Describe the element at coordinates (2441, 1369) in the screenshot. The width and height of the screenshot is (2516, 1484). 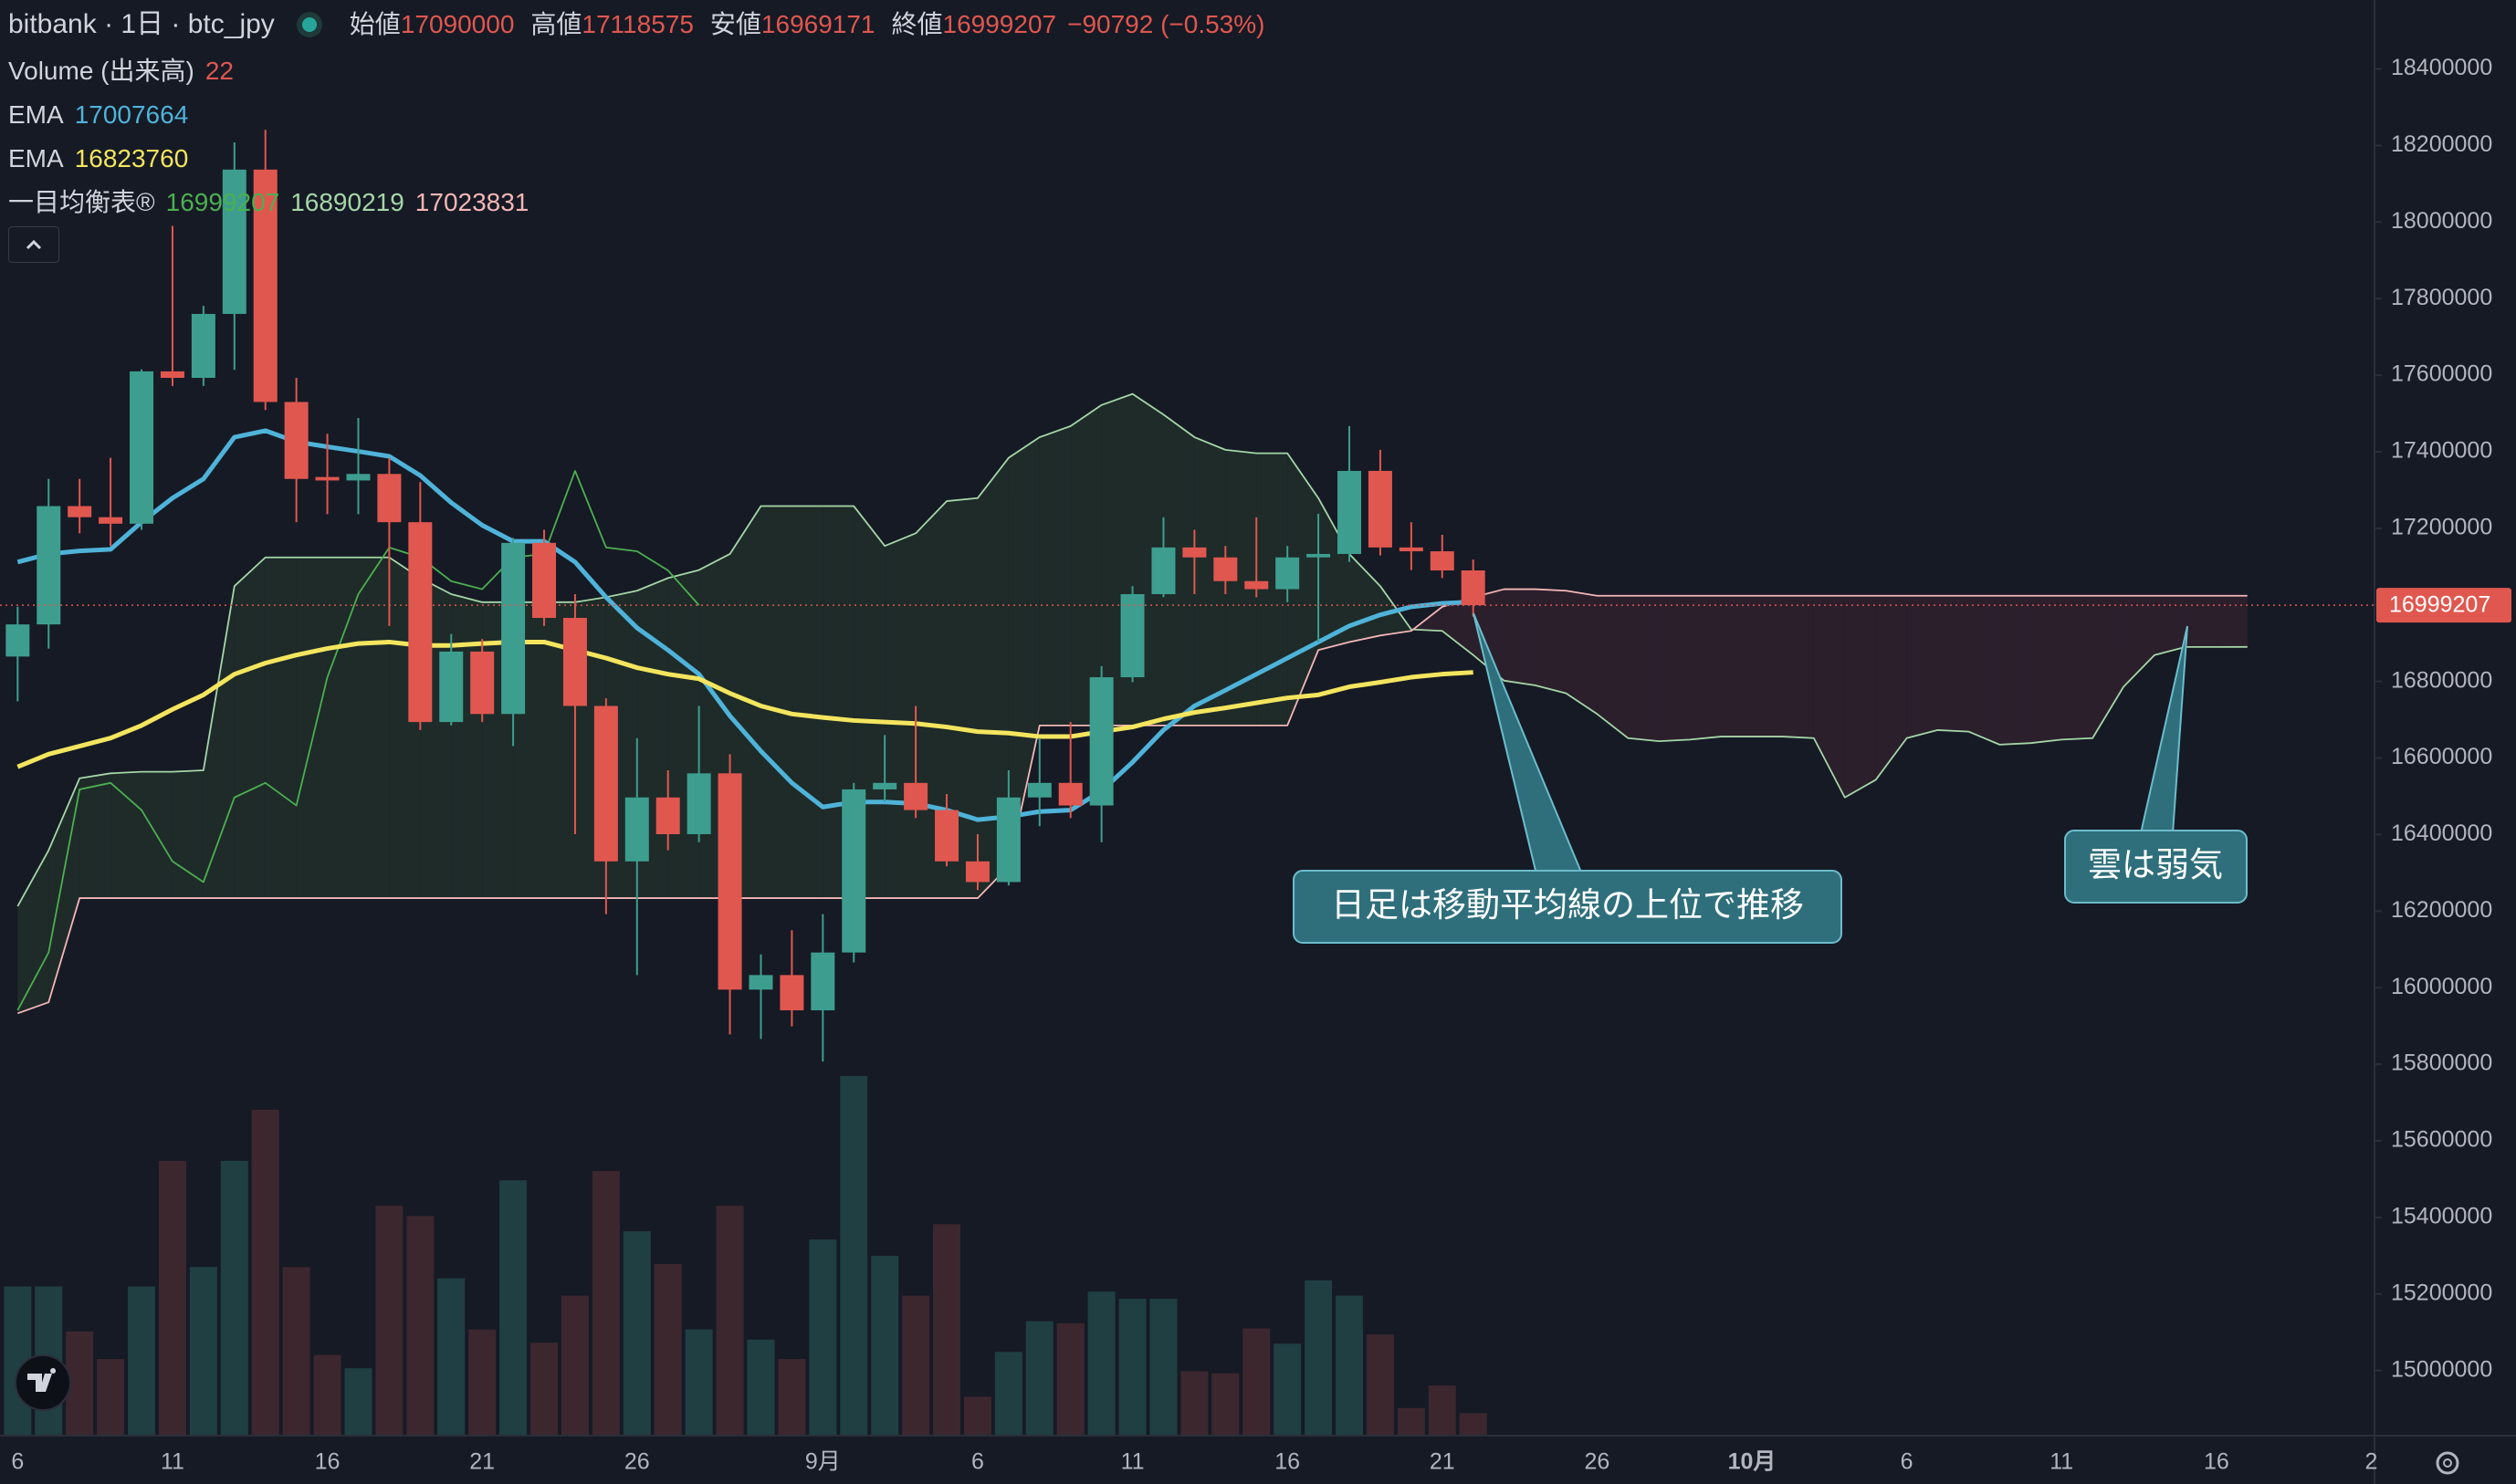
I see `y-tick-label: 15000000` at that location.